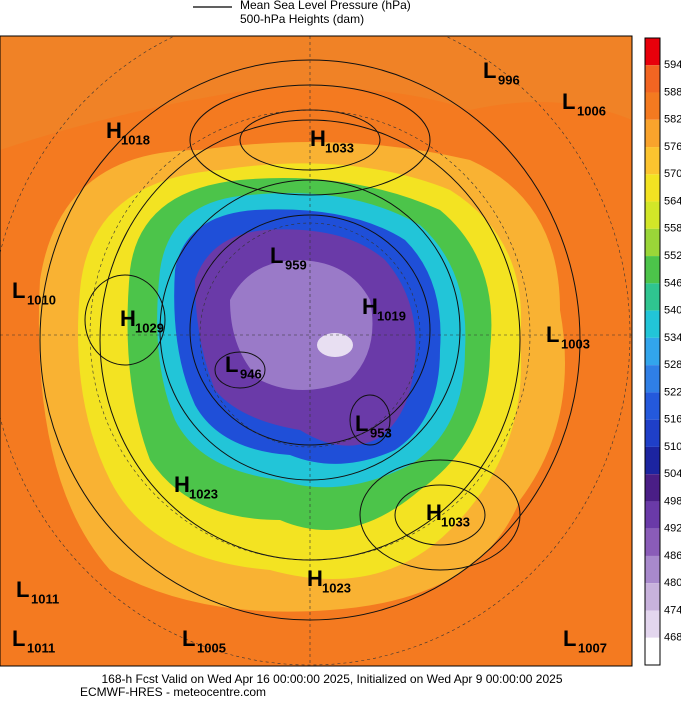  I want to click on colorbar-label: 546, so click(672, 283).